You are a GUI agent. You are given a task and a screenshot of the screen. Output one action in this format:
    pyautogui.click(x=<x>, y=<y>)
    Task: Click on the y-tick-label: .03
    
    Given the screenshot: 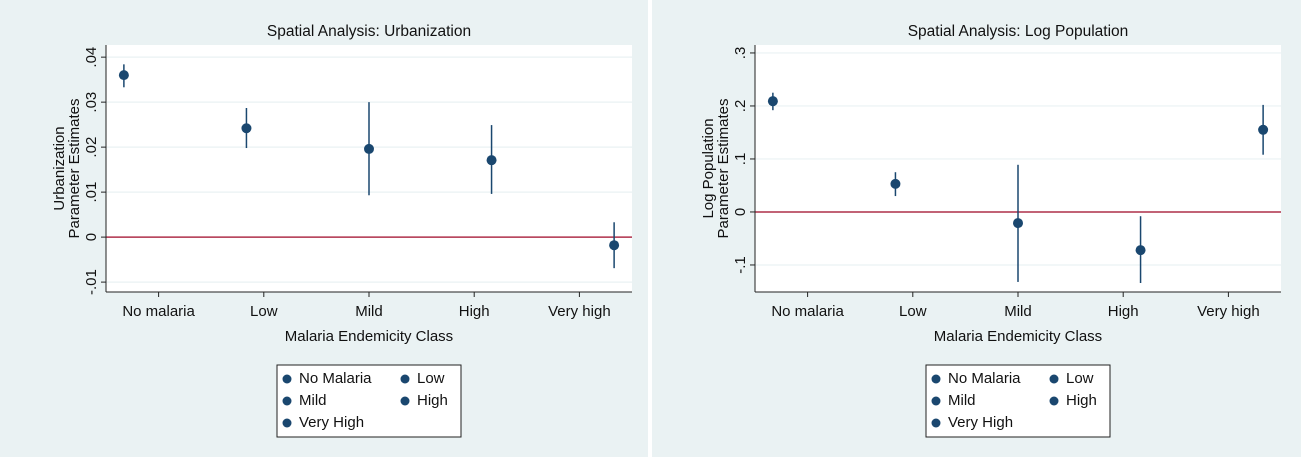 What is the action you would take?
    pyautogui.click(x=91, y=102)
    